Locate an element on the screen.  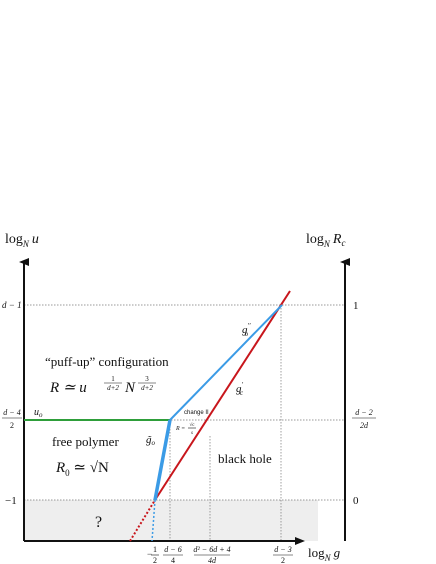
unknown-region is located at coordinates (171, 520).